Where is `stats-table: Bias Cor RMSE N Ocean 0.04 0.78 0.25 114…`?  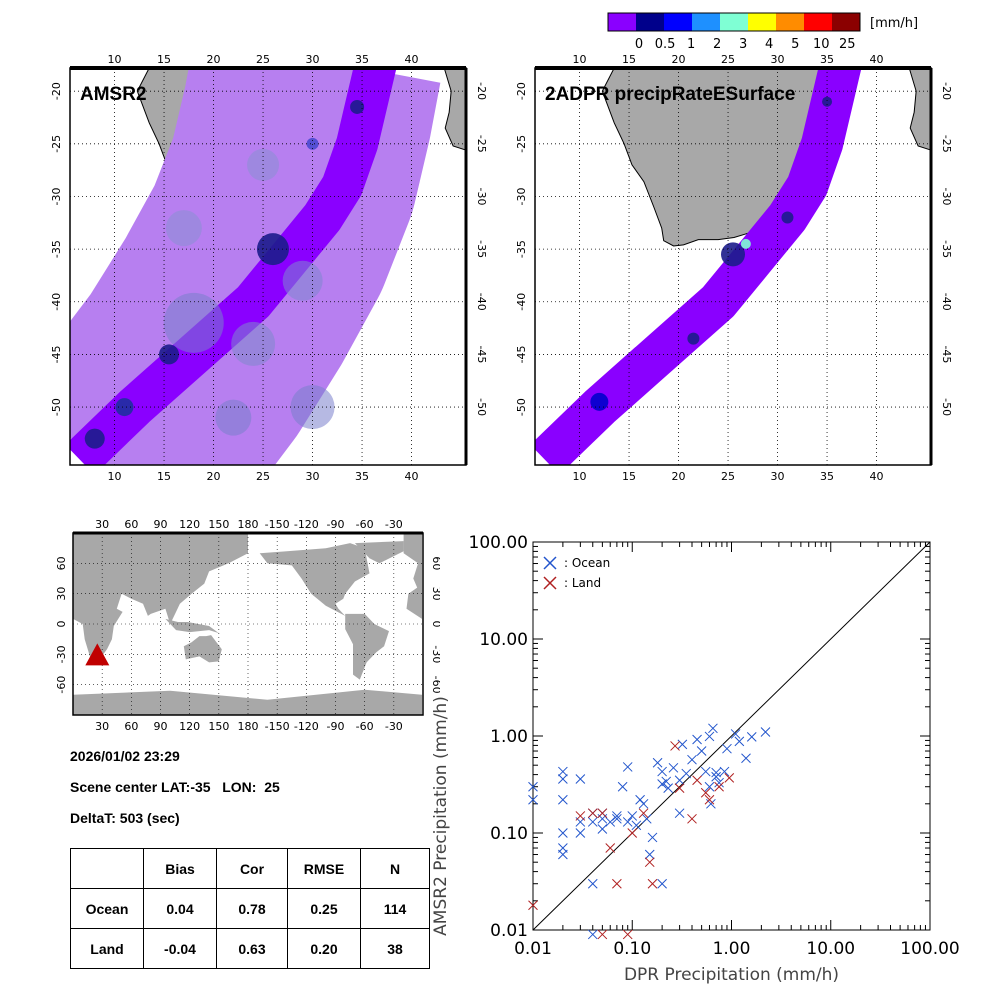 stats-table: Bias Cor RMSE N Ocean 0.04 0.78 0.25 114… is located at coordinates (250, 908).